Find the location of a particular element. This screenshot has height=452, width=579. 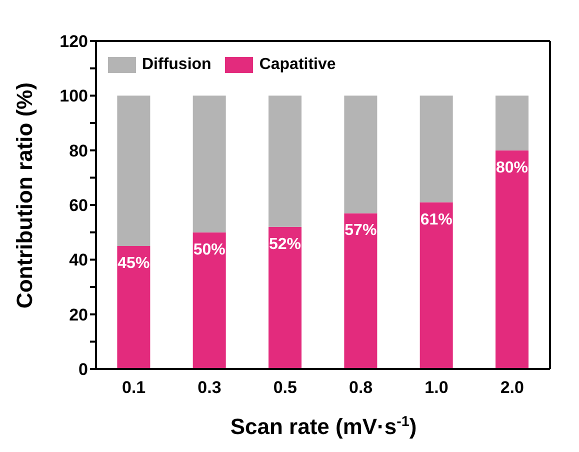

y-tick-label: 40 is located at coordinates (78, 260).